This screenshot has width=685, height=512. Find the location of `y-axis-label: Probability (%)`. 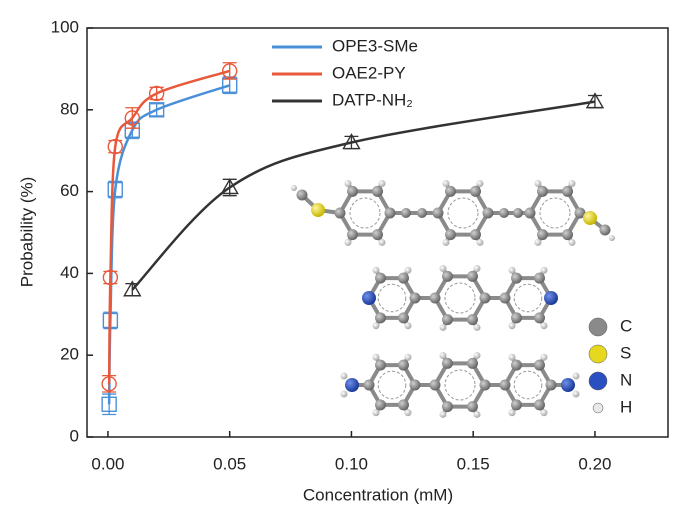

y-axis-label: Probability (%) is located at coordinates (26, 232).